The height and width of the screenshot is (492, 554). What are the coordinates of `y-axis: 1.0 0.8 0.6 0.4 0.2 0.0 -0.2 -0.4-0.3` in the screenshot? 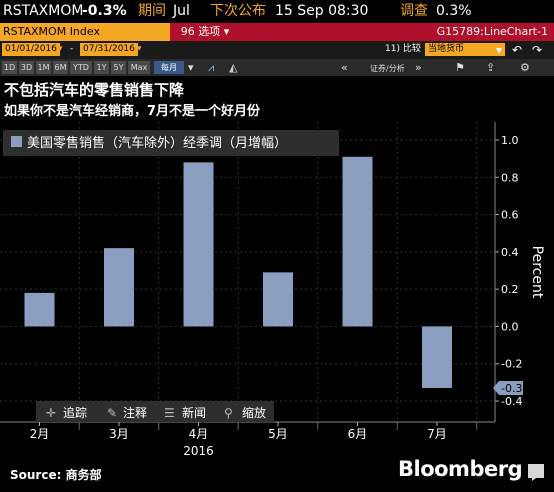 It's located at (508, 272).